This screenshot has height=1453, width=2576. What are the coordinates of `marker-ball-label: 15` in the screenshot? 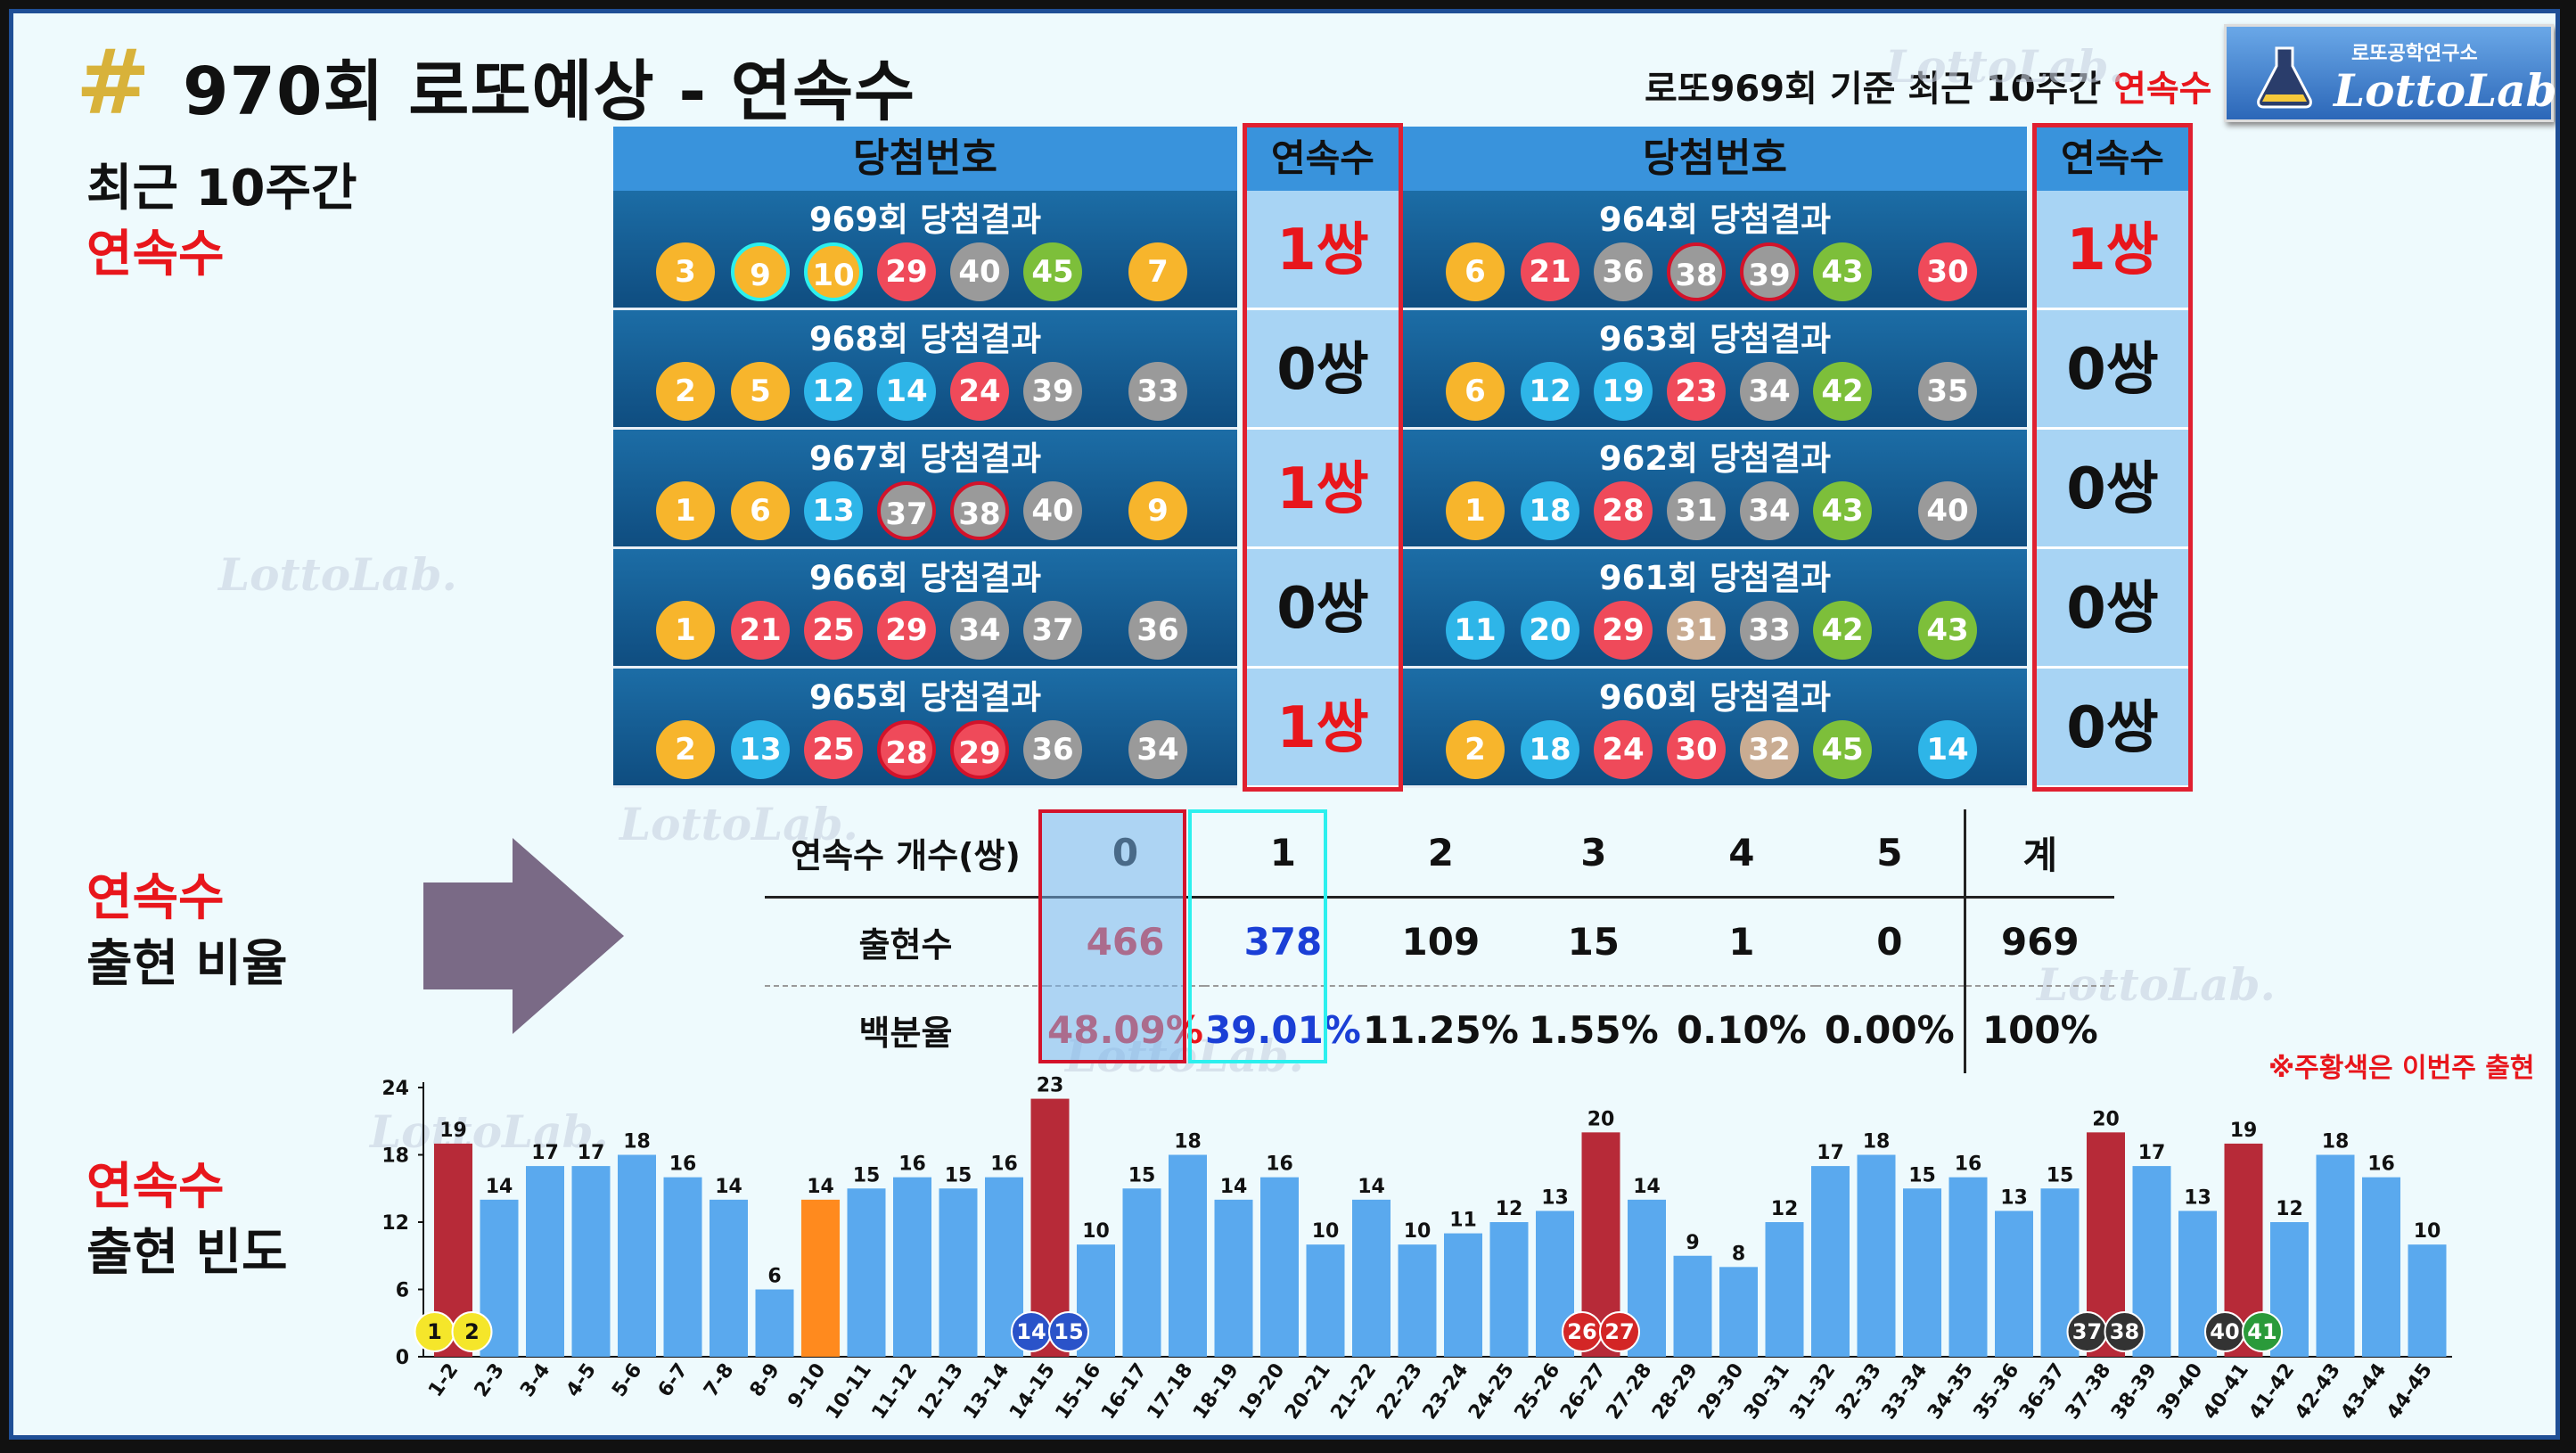 It's located at (1068, 1331).